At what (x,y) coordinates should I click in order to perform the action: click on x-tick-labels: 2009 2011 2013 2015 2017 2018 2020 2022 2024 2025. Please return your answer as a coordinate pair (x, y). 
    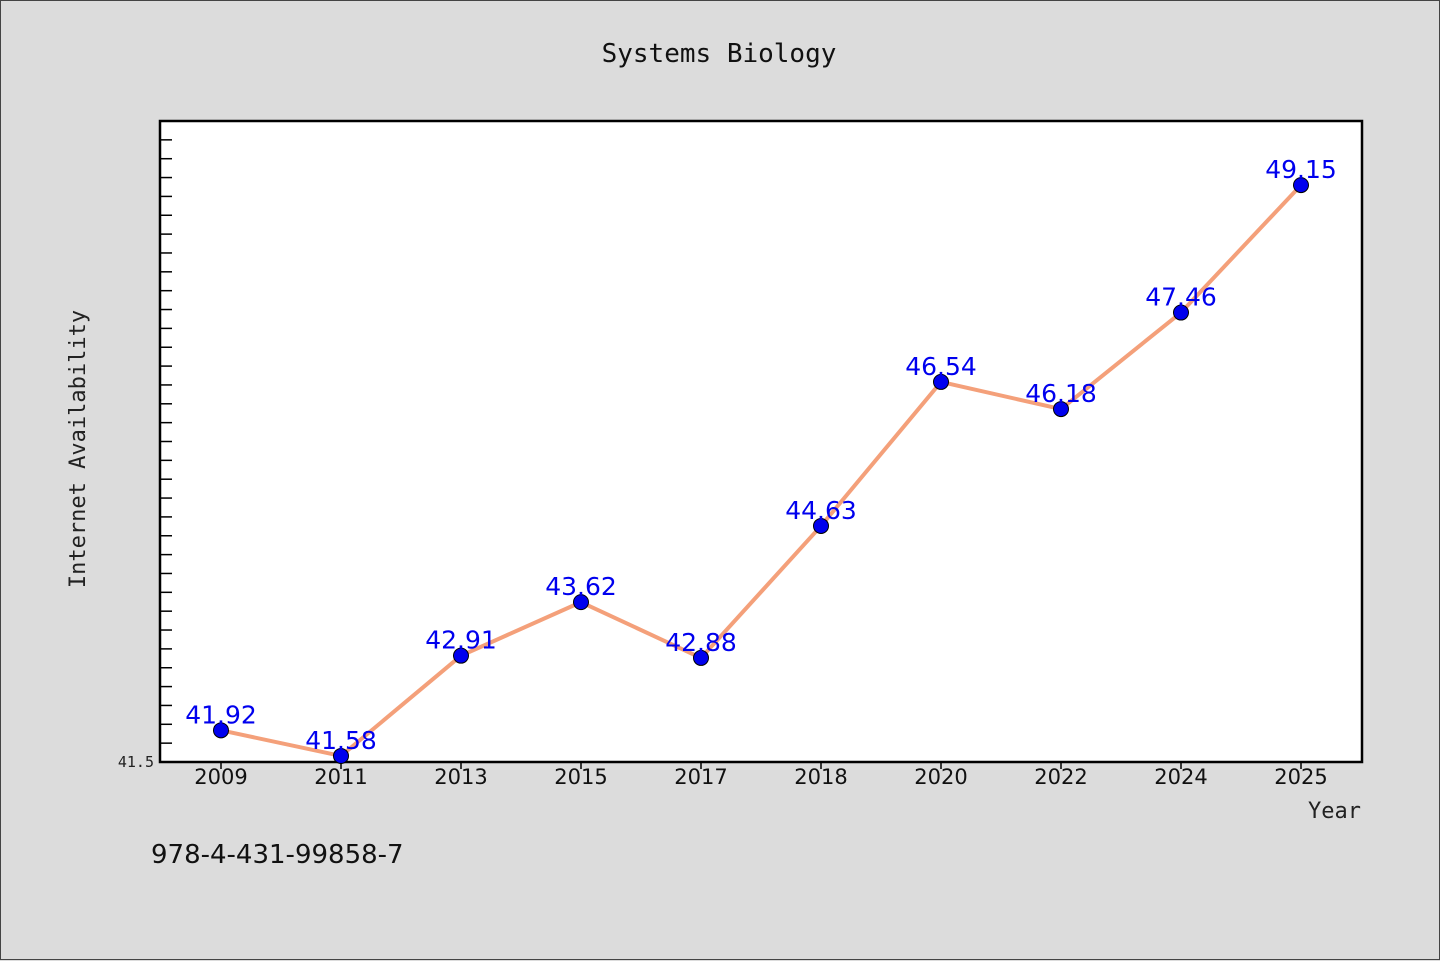
    Looking at the image, I should click on (760, 777).